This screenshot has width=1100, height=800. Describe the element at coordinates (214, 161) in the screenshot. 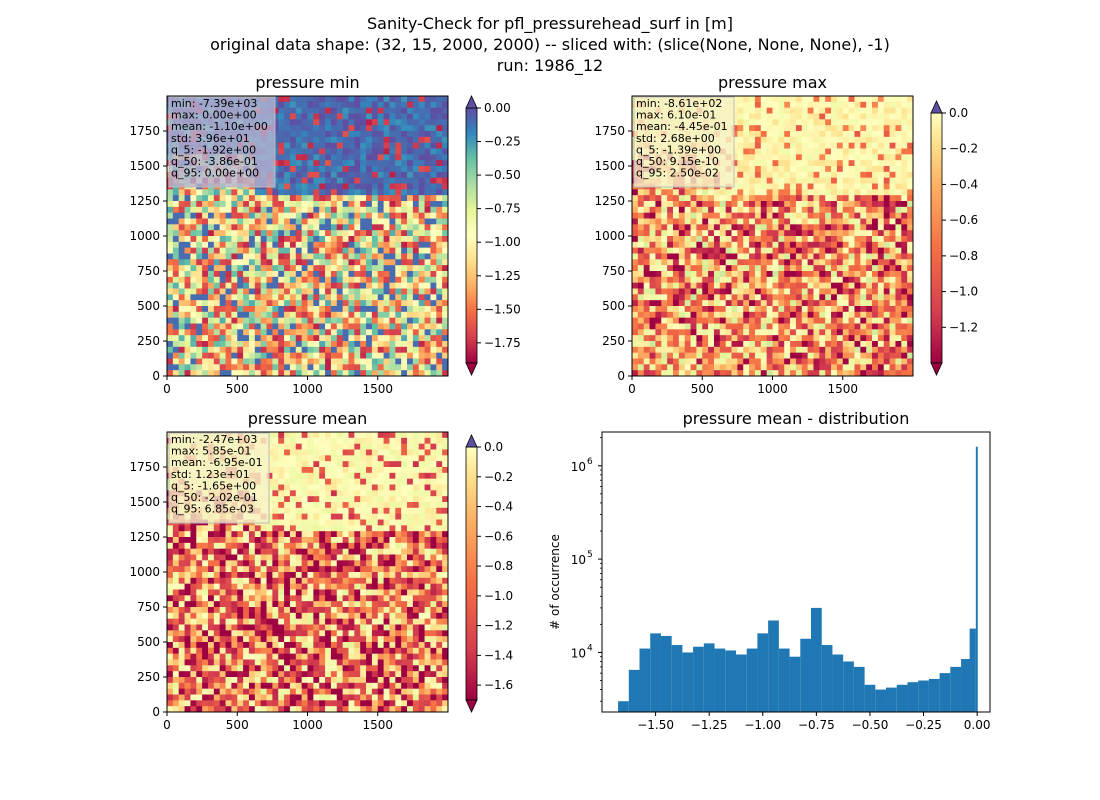

I see `stats-line: q_50: -3.86e-01` at that location.